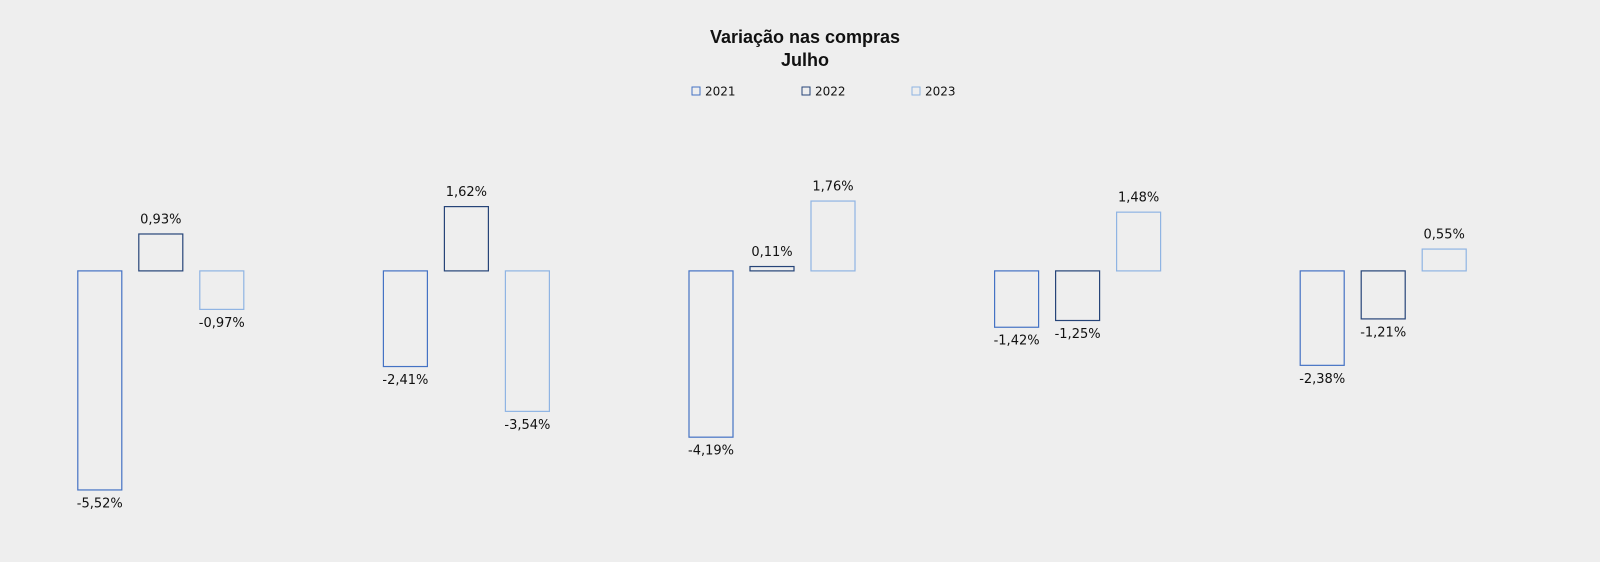 This screenshot has height=562, width=1600. I want to click on data-label: -5,52%, so click(100, 503).